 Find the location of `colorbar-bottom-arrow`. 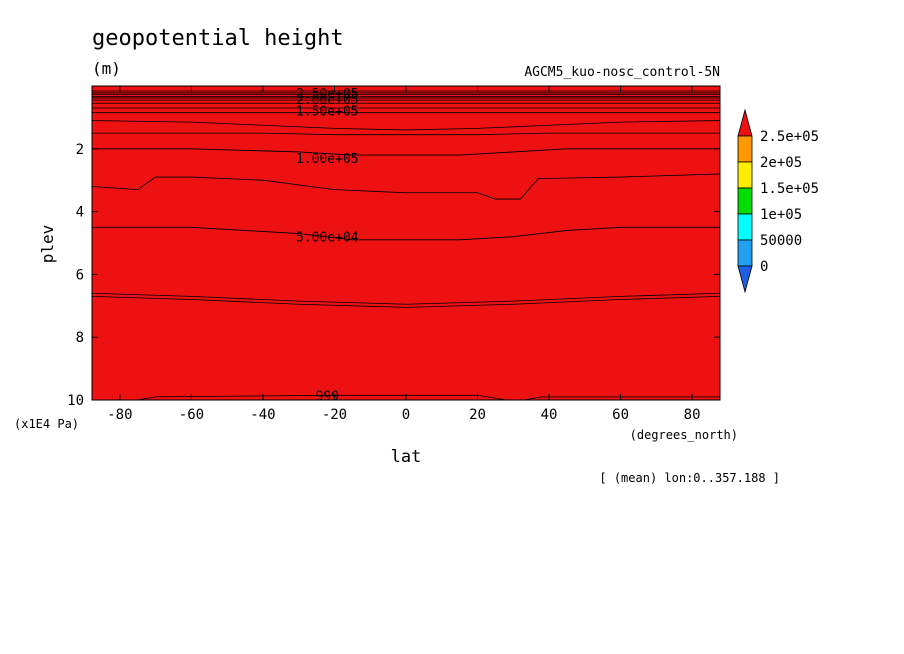

colorbar-bottom-arrow is located at coordinates (745, 279).